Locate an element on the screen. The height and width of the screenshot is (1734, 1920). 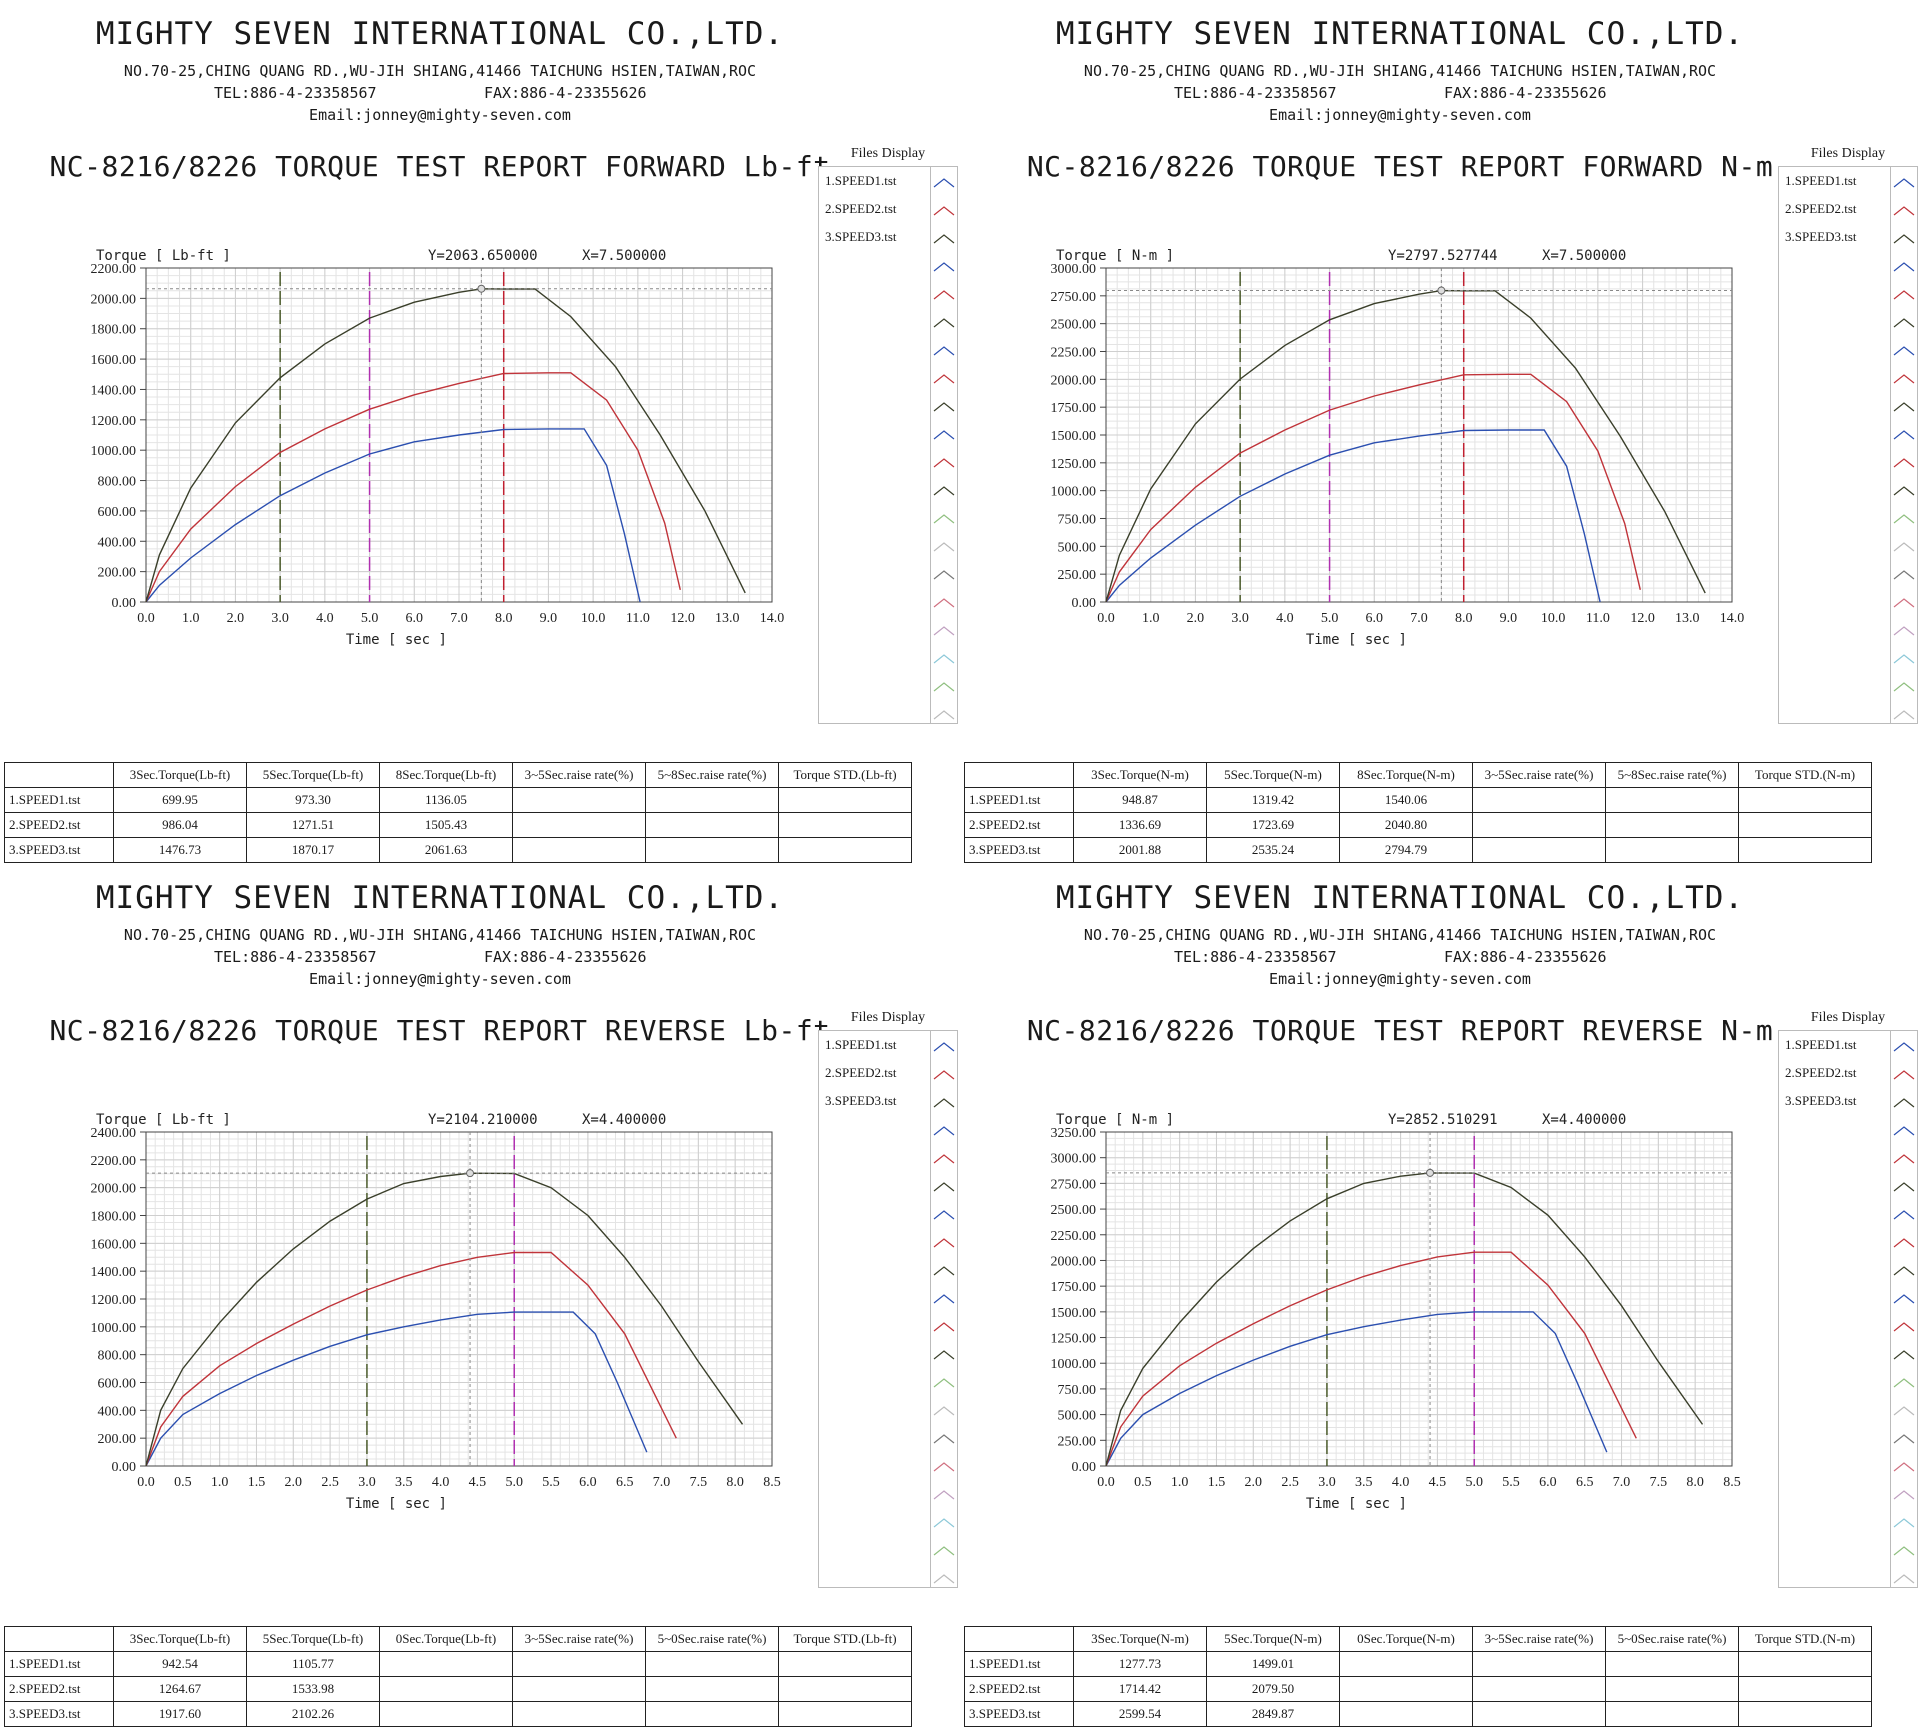
company-tel: TEL:886-4-23358567 is located at coordinates (1255, 93).